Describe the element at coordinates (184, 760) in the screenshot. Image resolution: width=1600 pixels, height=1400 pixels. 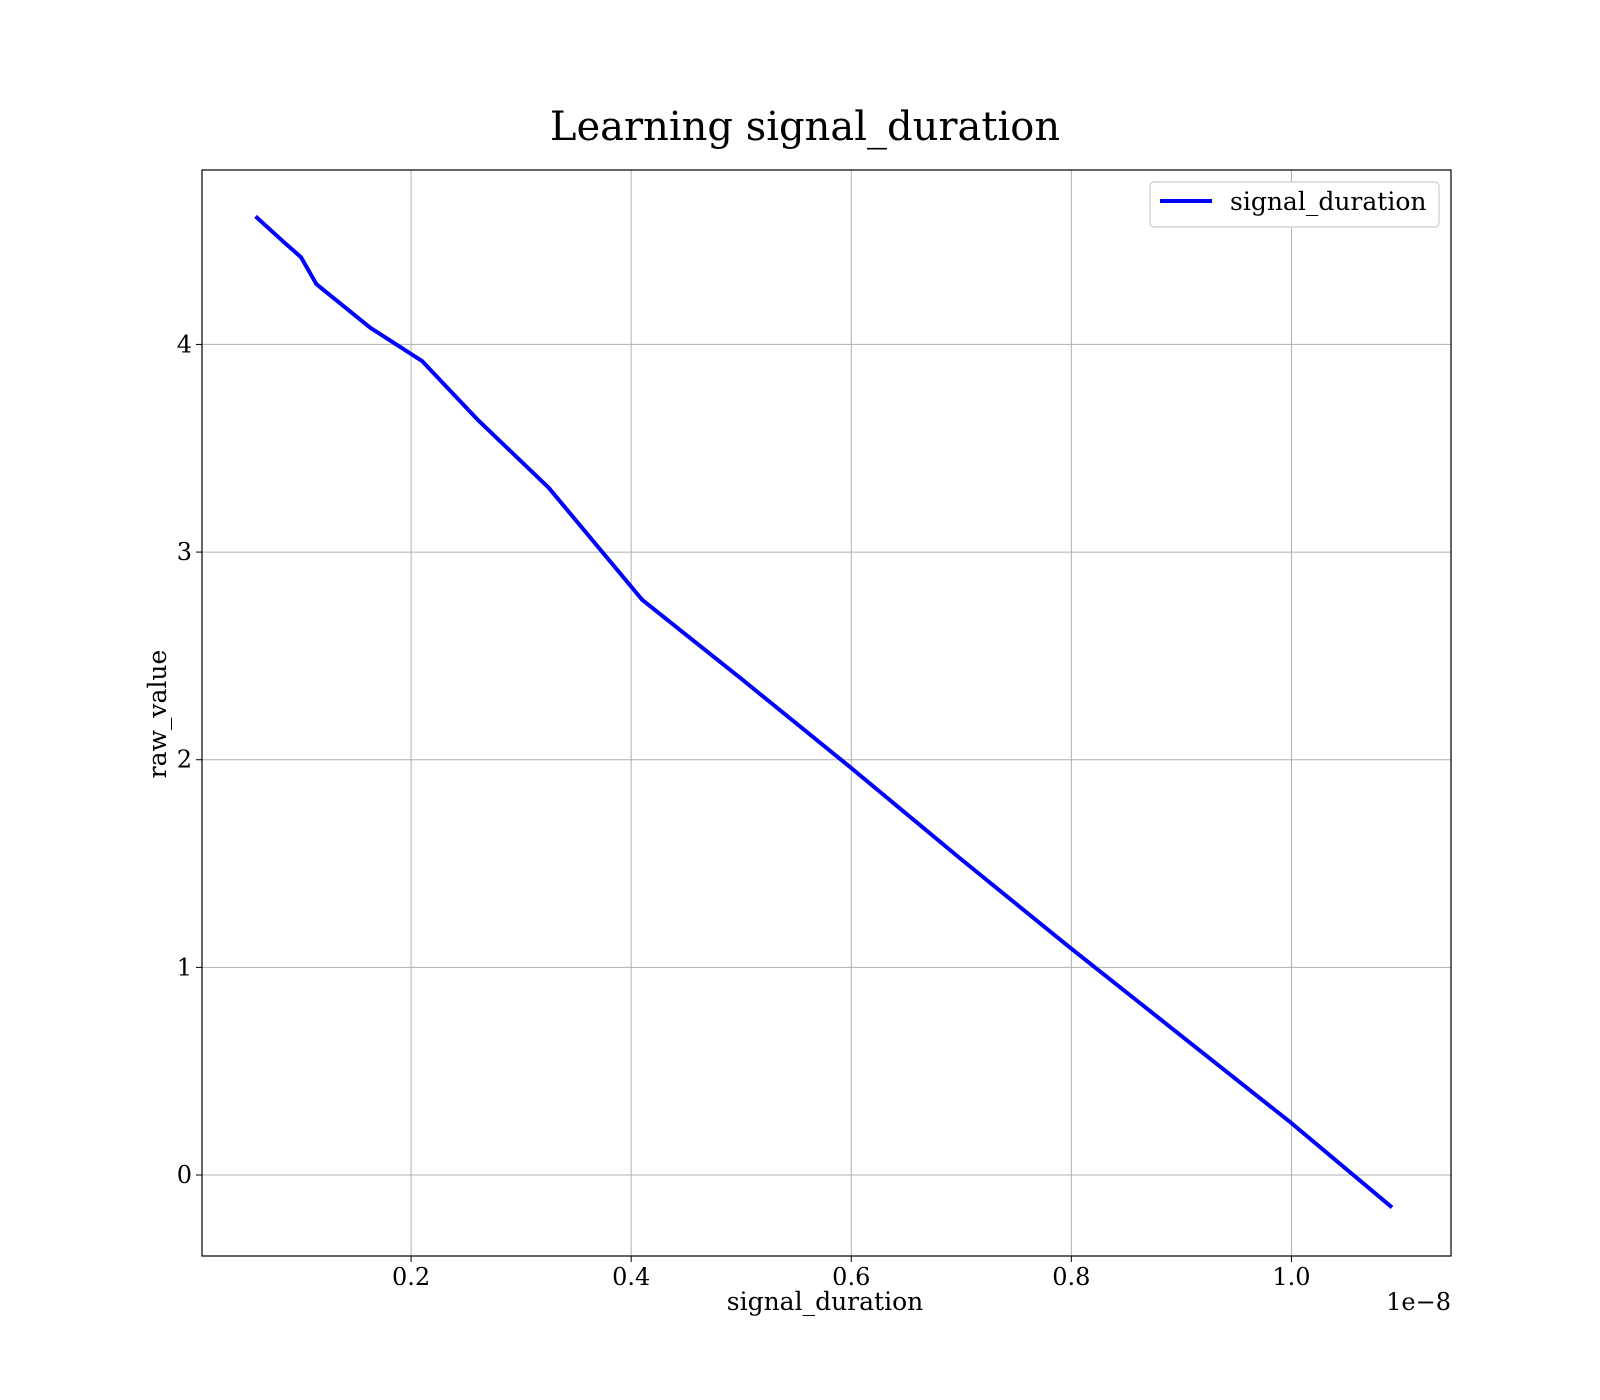
I see `y-tick-label: 2` at that location.